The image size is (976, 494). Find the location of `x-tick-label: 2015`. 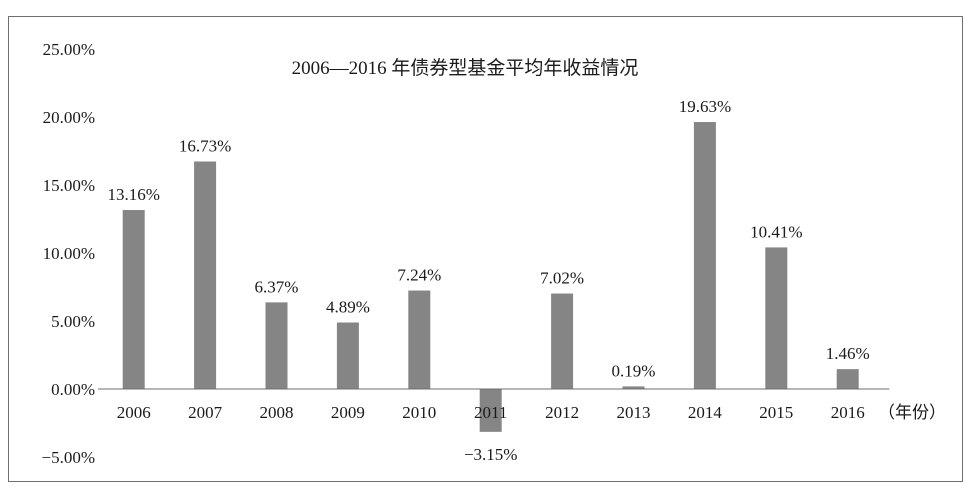

x-tick-label: 2015 is located at coordinates (776, 412).